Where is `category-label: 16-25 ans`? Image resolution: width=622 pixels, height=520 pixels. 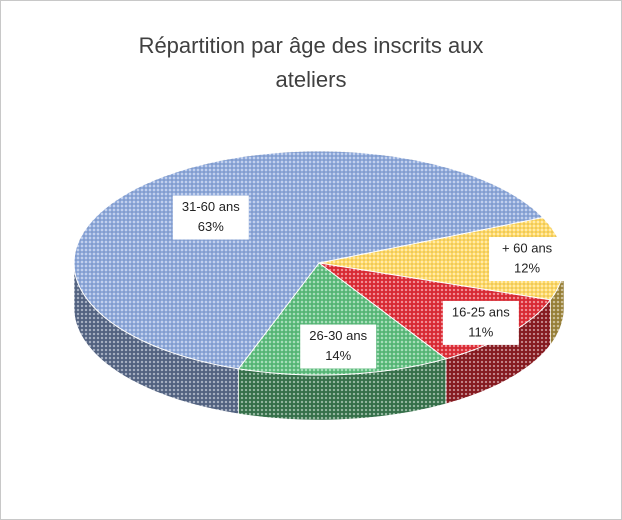
category-label: 16-25 ans is located at coordinates (481, 311).